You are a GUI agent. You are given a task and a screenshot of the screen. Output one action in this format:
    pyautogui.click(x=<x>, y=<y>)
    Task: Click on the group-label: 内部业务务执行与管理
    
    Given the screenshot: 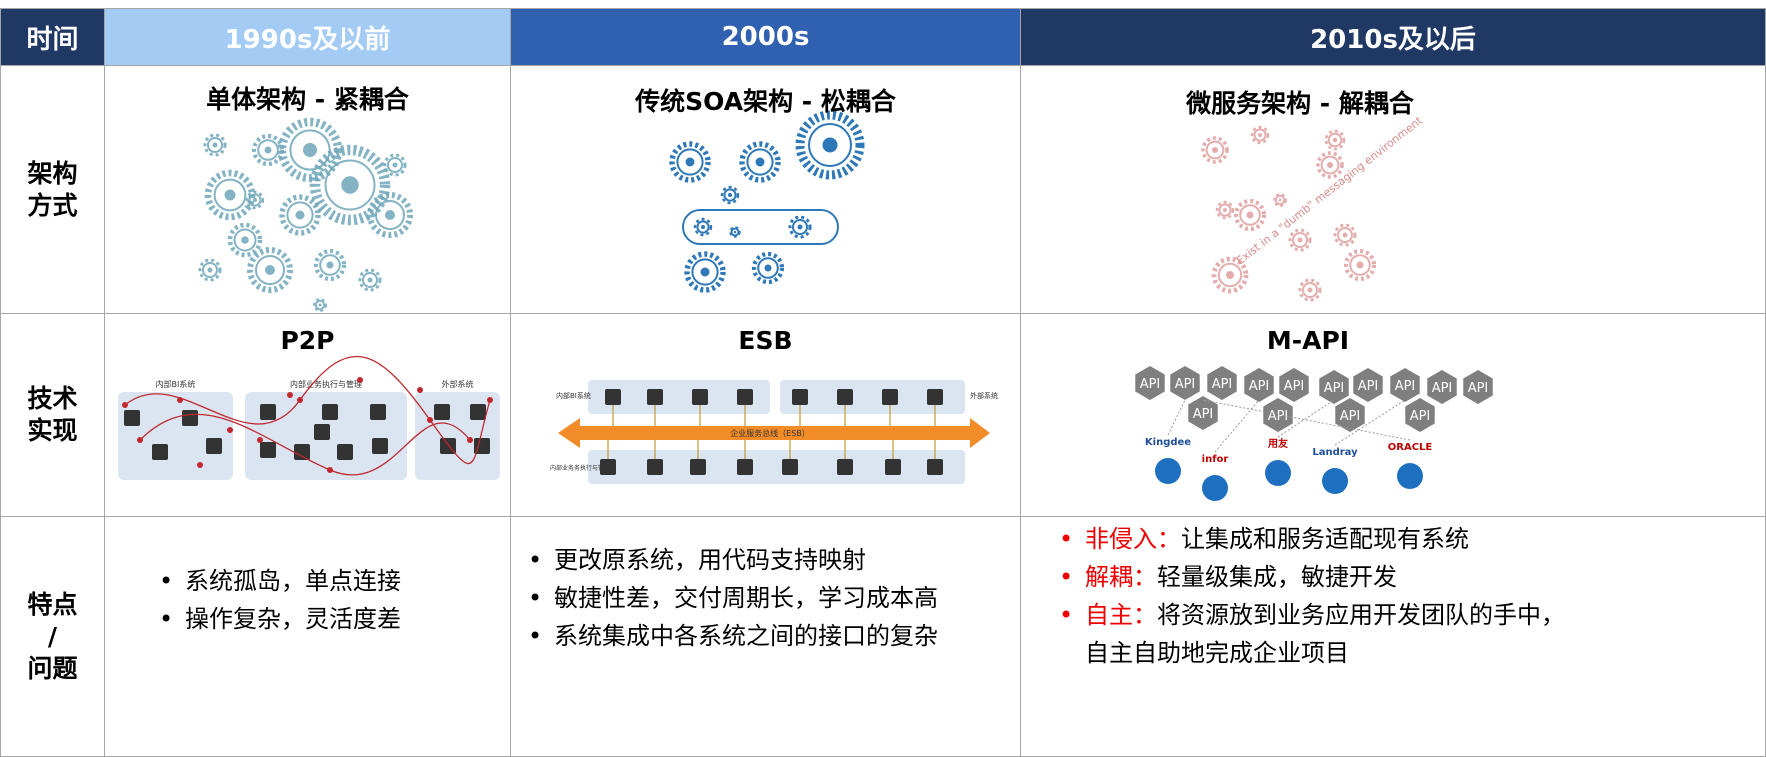 What is the action you would take?
    pyautogui.click(x=580, y=468)
    